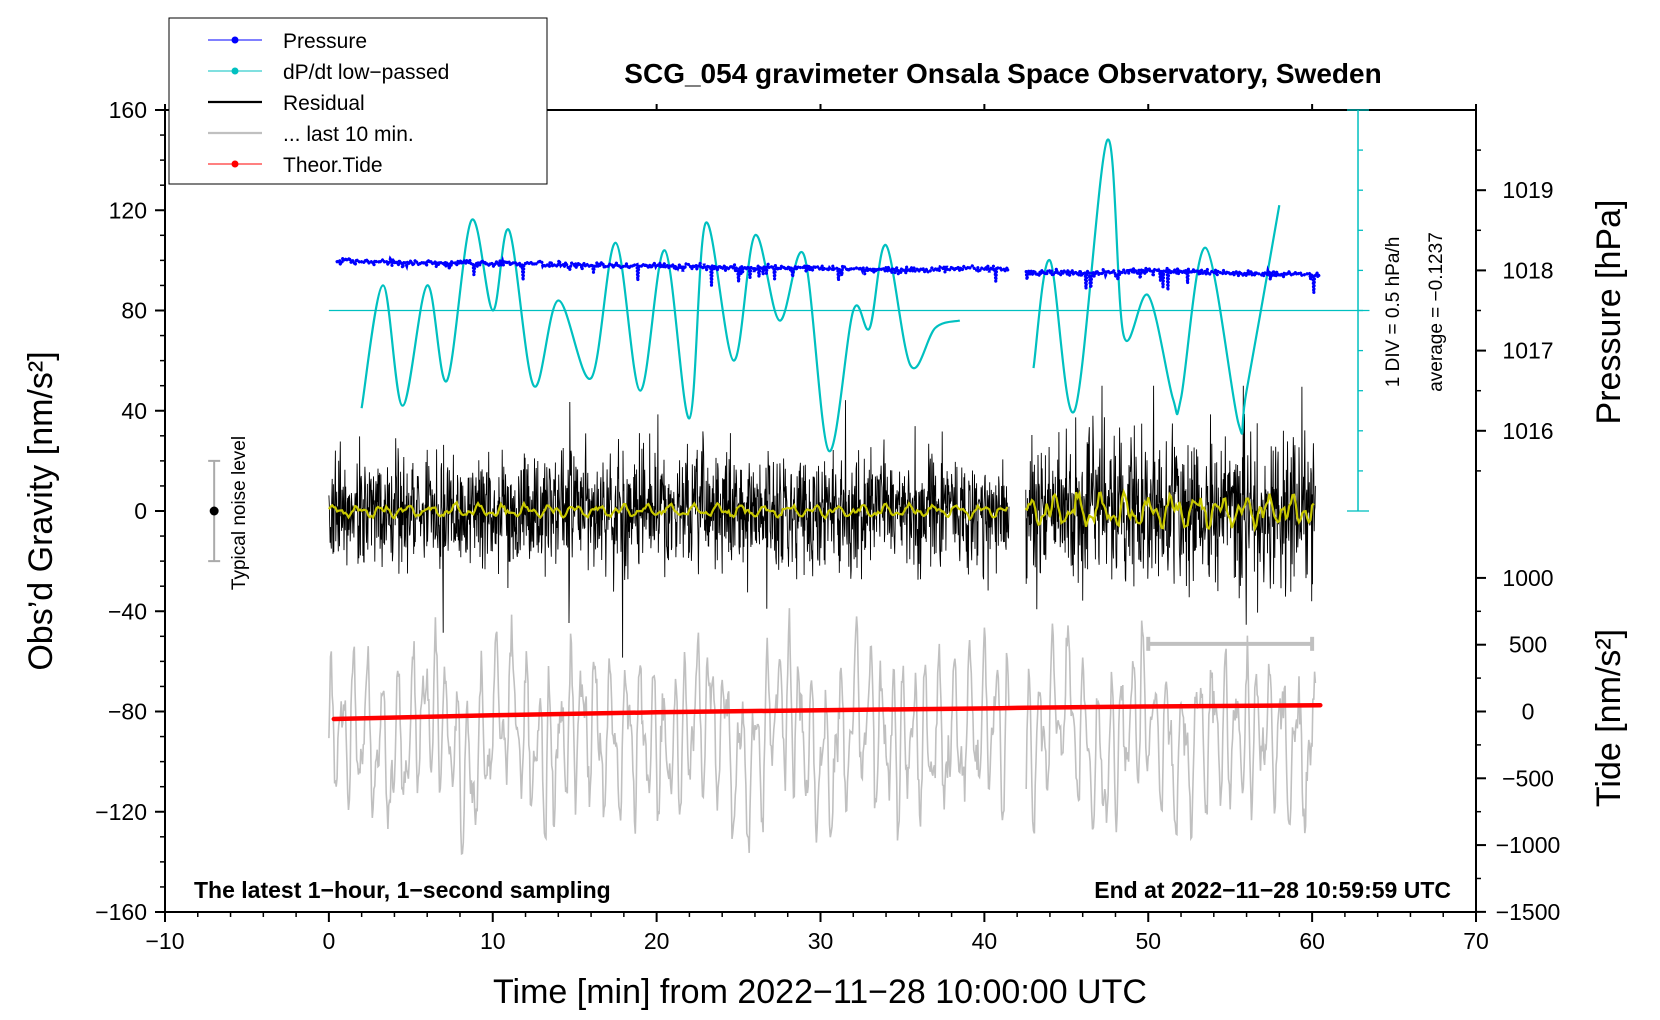 The width and height of the screenshot is (1660, 1020). I want to click on tide-tick-label: −1500, so click(1528, 912).